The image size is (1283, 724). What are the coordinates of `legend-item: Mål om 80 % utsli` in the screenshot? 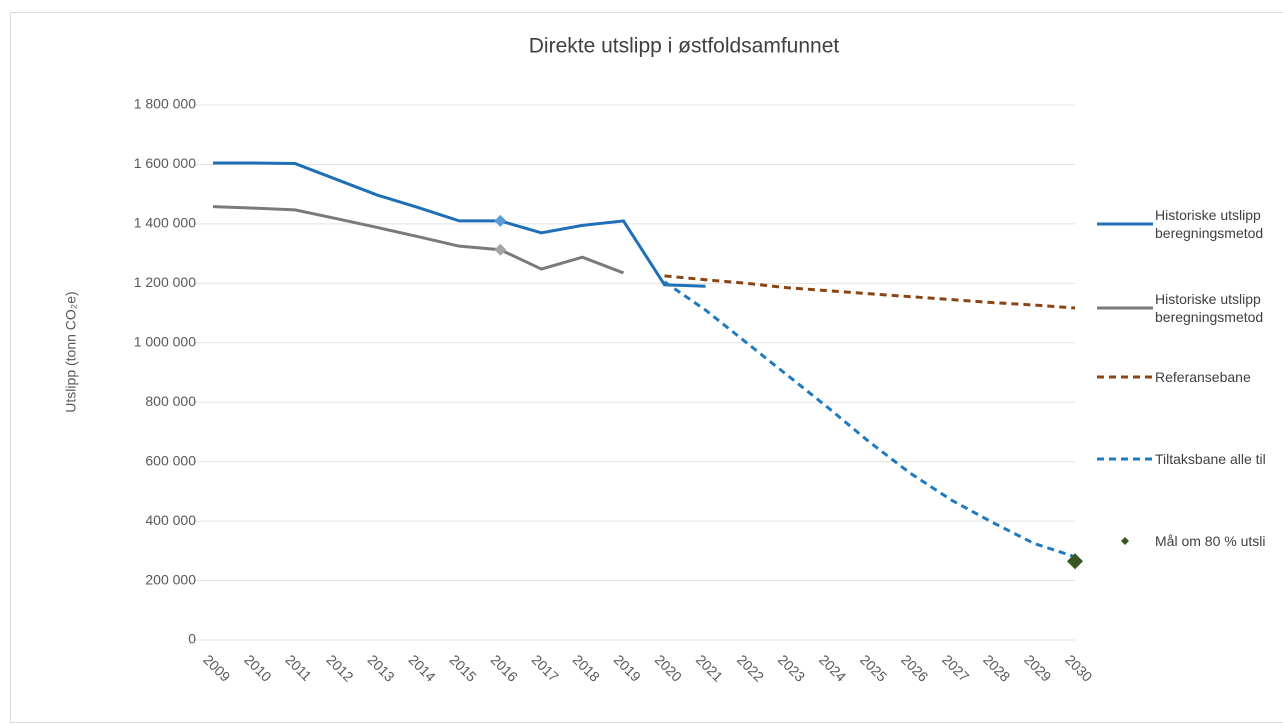 It's located at (1188, 541).